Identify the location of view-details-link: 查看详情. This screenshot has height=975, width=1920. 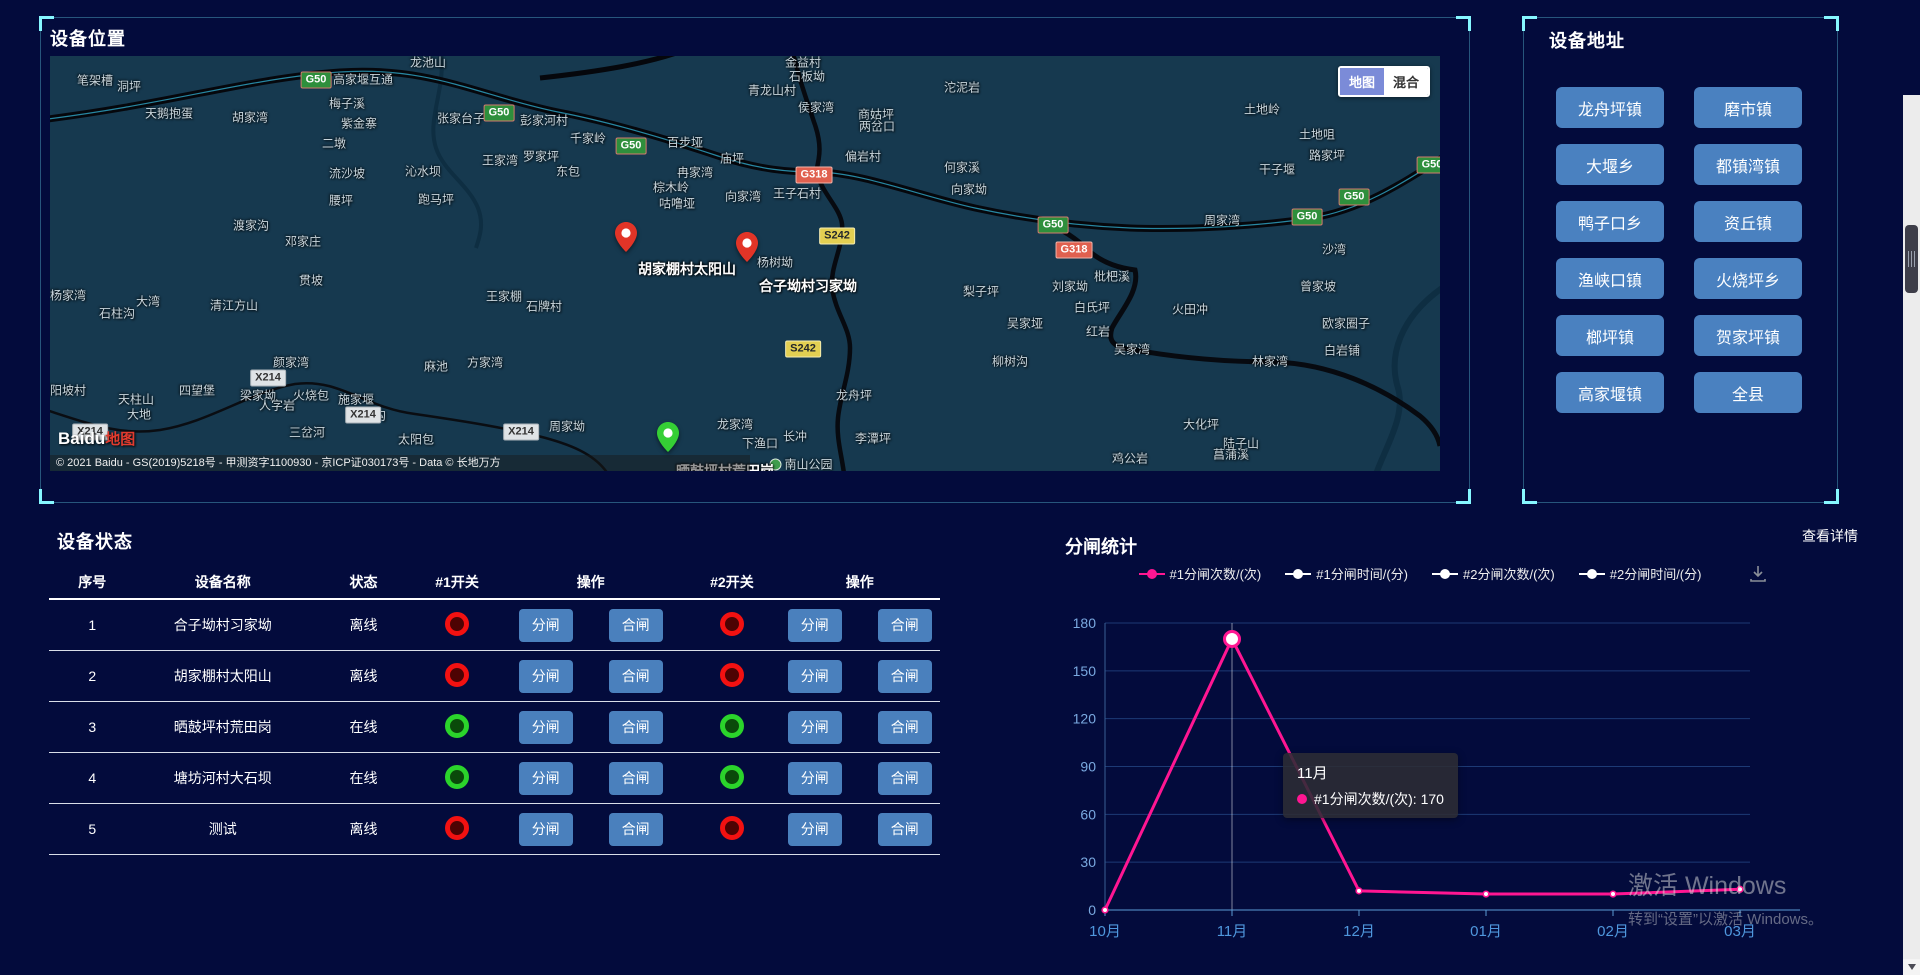
(1830, 536).